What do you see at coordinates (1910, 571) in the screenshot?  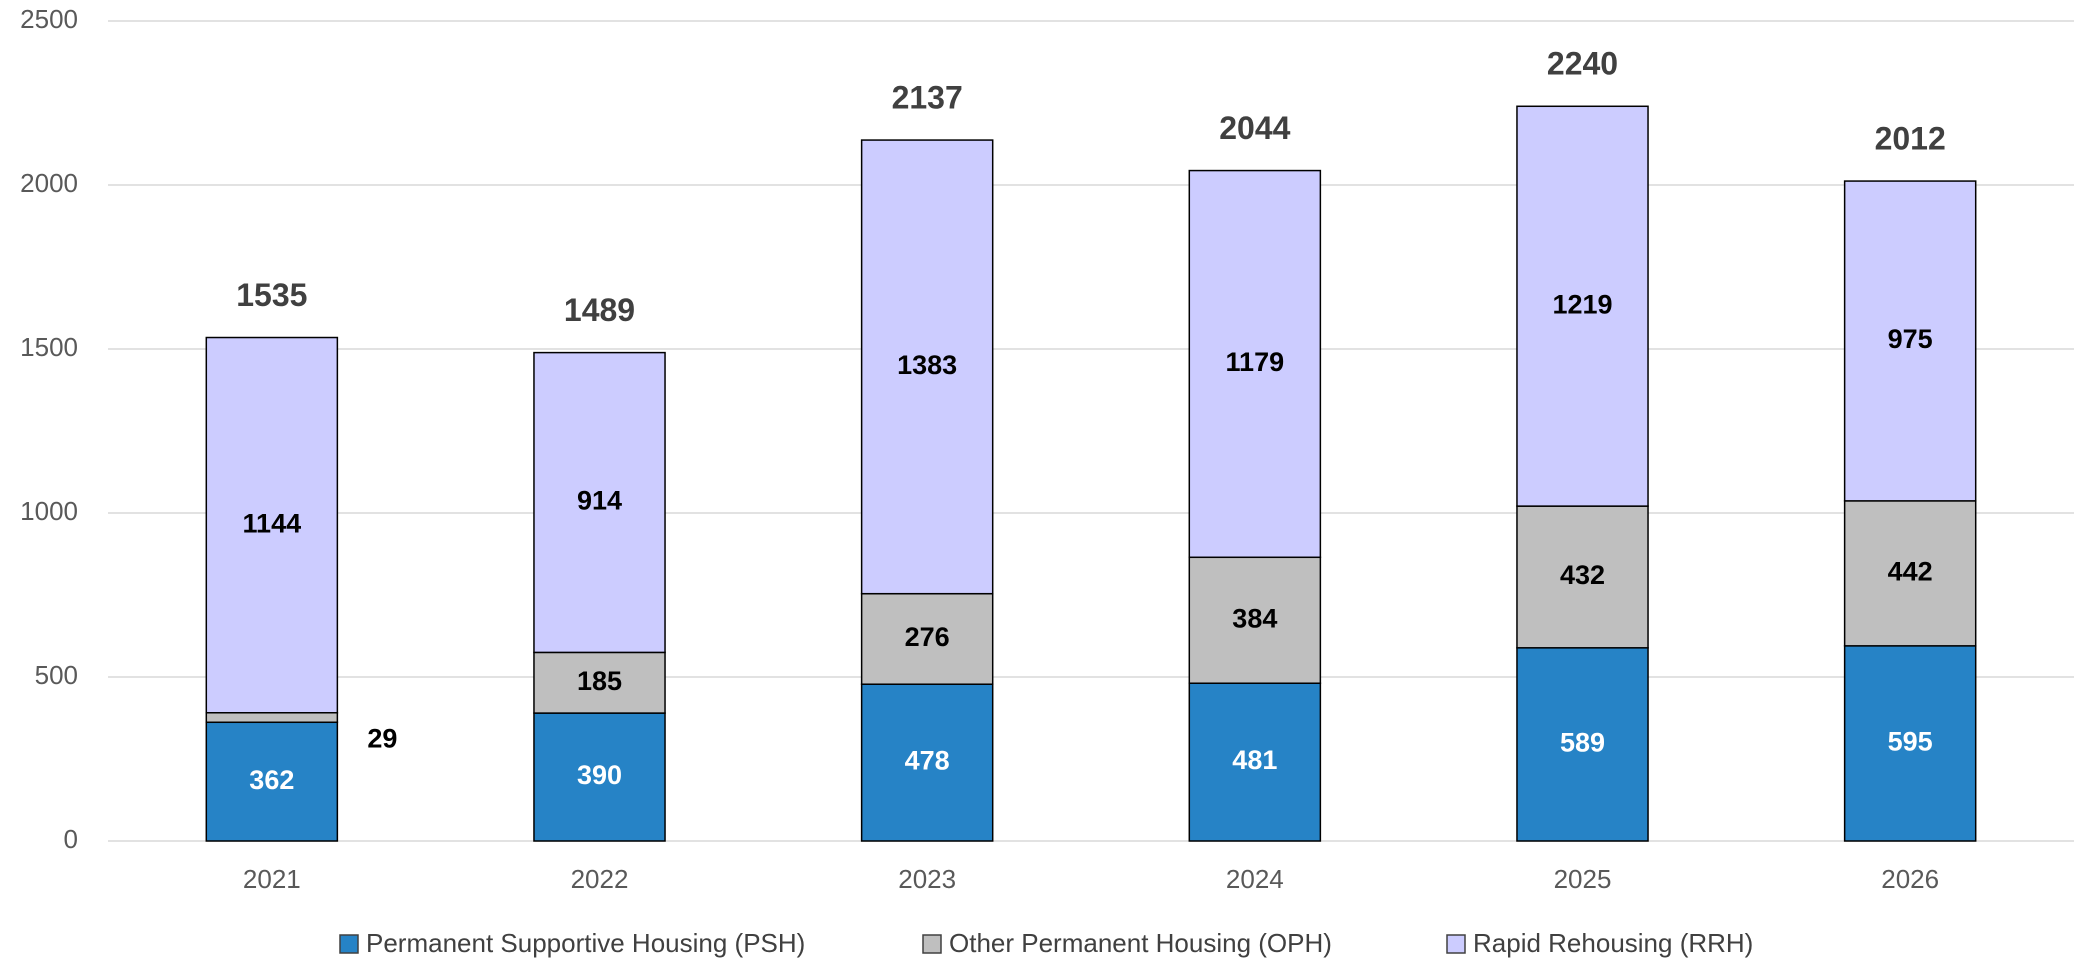 I see `data-label: 442` at bounding box center [1910, 571].